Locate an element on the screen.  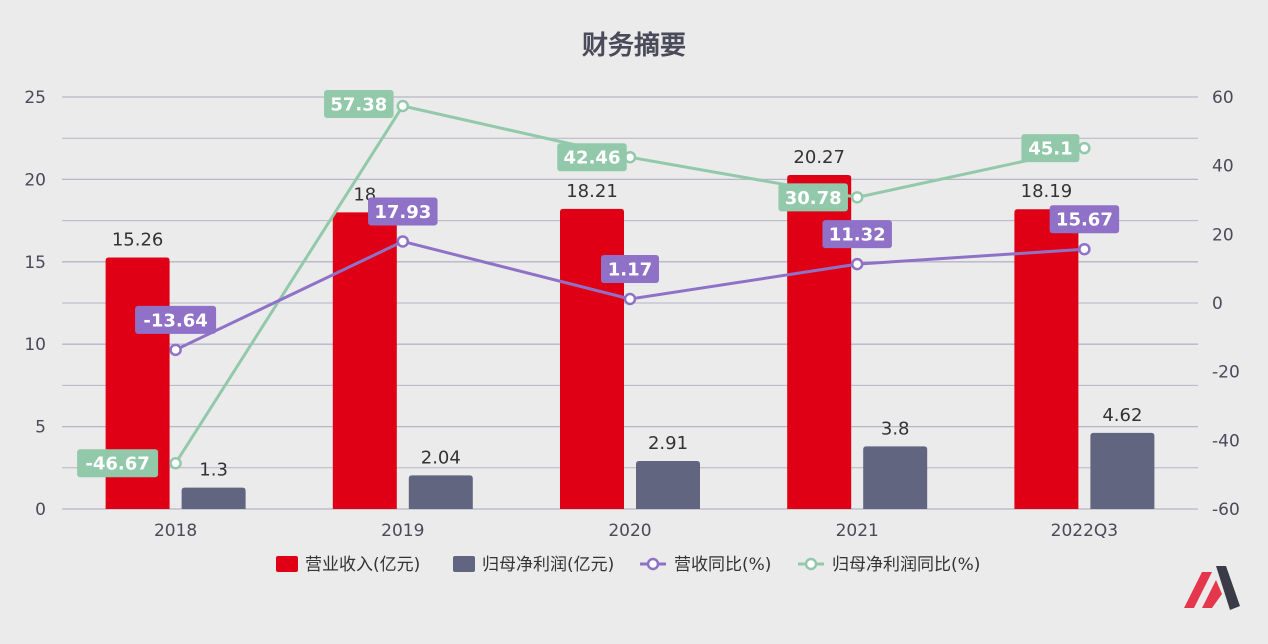
legend-net-profit-text: 归母净利润(亿元) is located at coordinates (548, 565).